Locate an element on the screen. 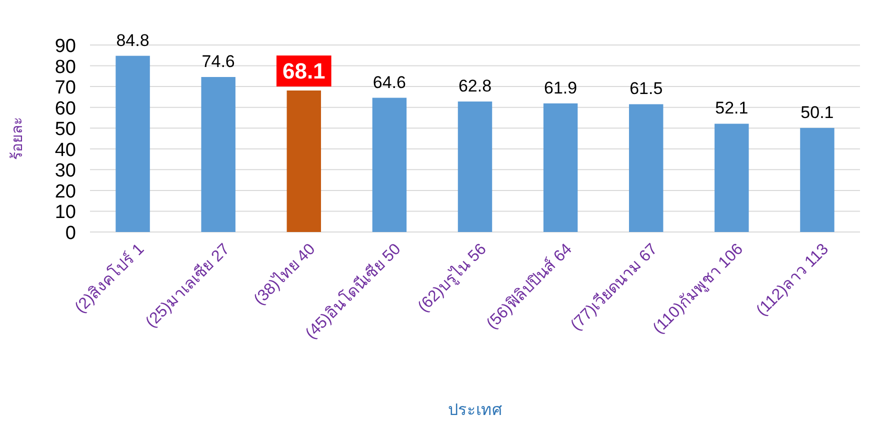 The height and width of the screenshot is (423, 877). y-tick-label: 40 is located at coordinates (65, 150).